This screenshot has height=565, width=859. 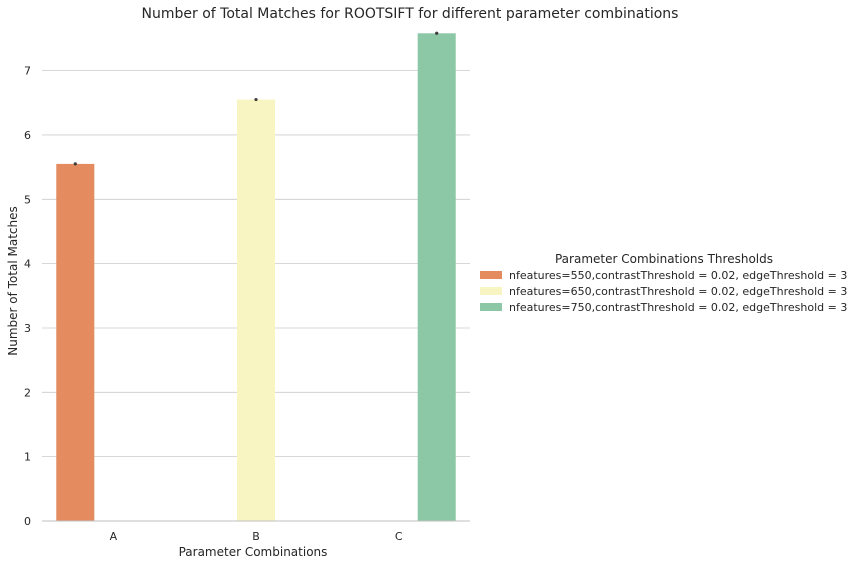 I want to click on y-tick-label: 6, so click(x=27, y=135).